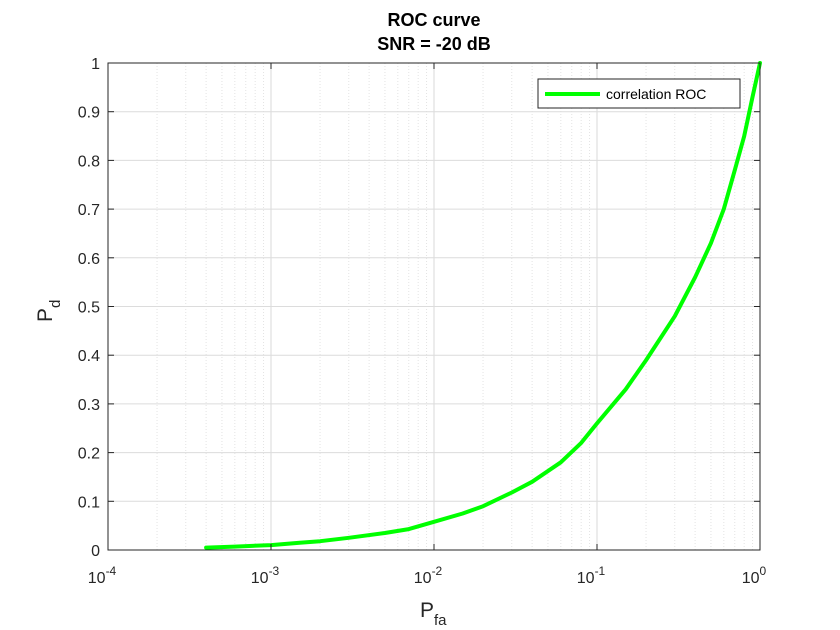 This screenshot has width=840, height=630. I want to click on y-tick-label: 0.8, so click(89, 161).